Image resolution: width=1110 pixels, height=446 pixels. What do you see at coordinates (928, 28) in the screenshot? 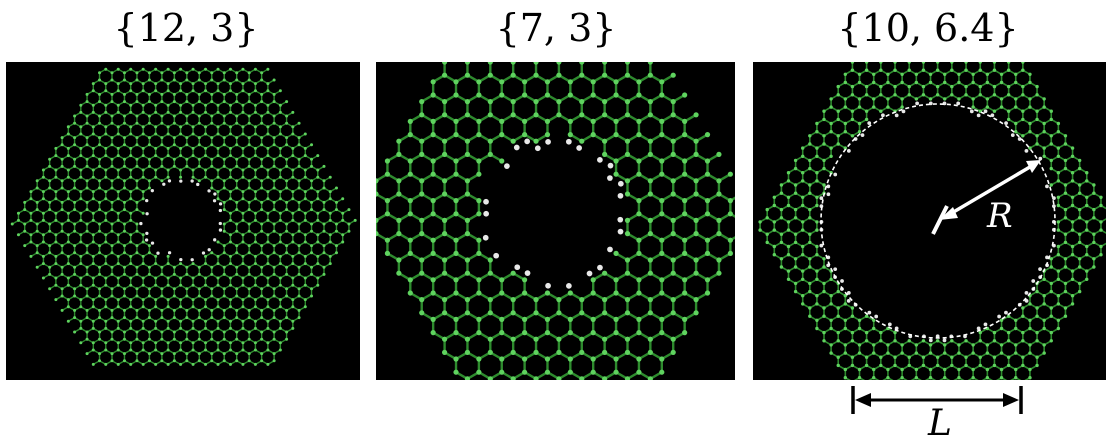
I see `panel-3-title: {10, 6.4}` at bounding box center [928, 28].